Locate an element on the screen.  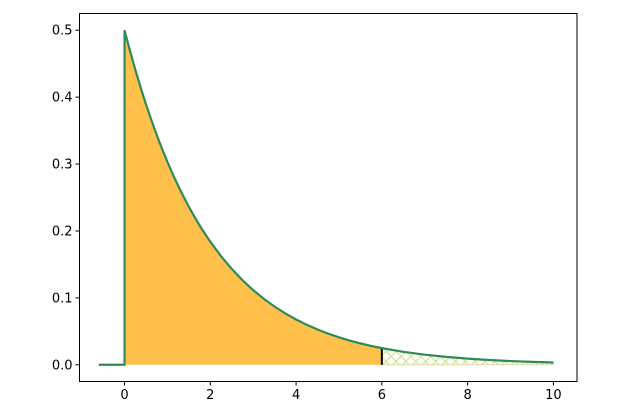
y-tick-label-0.3: 0.3 is located at coordinates (62, 165).